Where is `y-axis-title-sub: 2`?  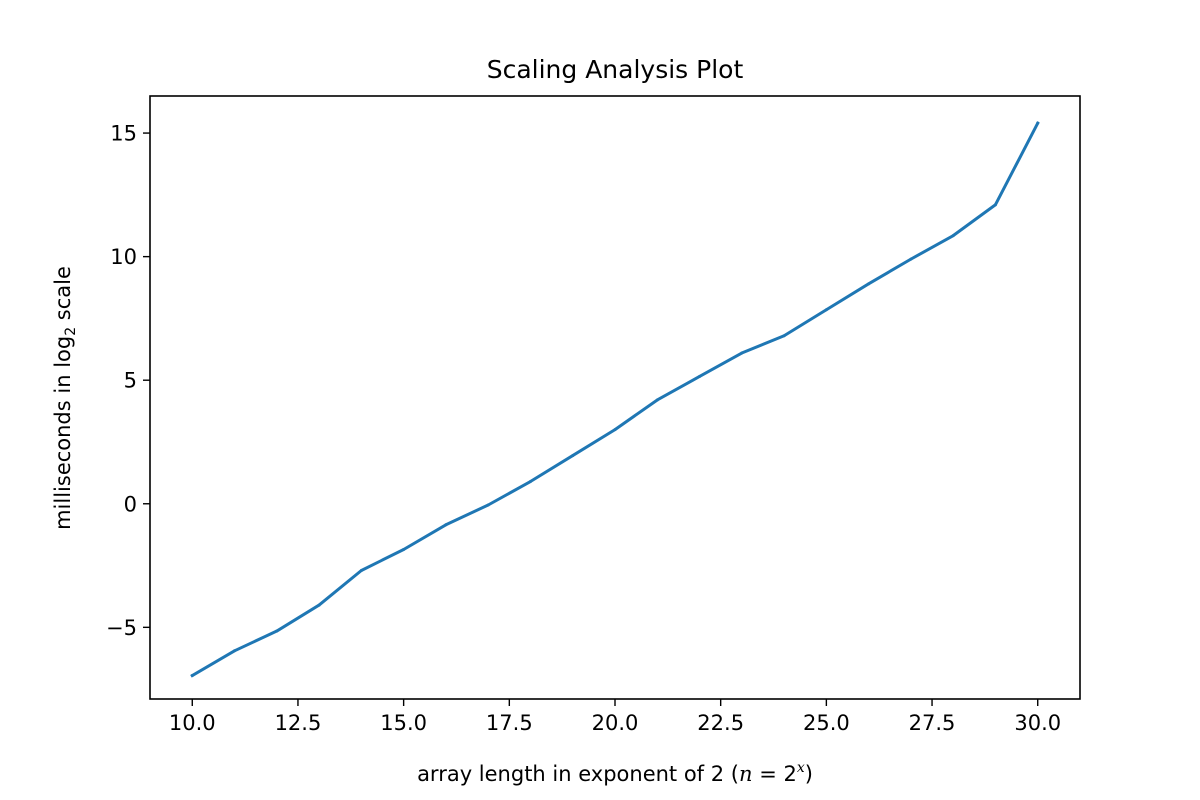
y-axis-title-sub: 2 is located at coordinates (71, 331).